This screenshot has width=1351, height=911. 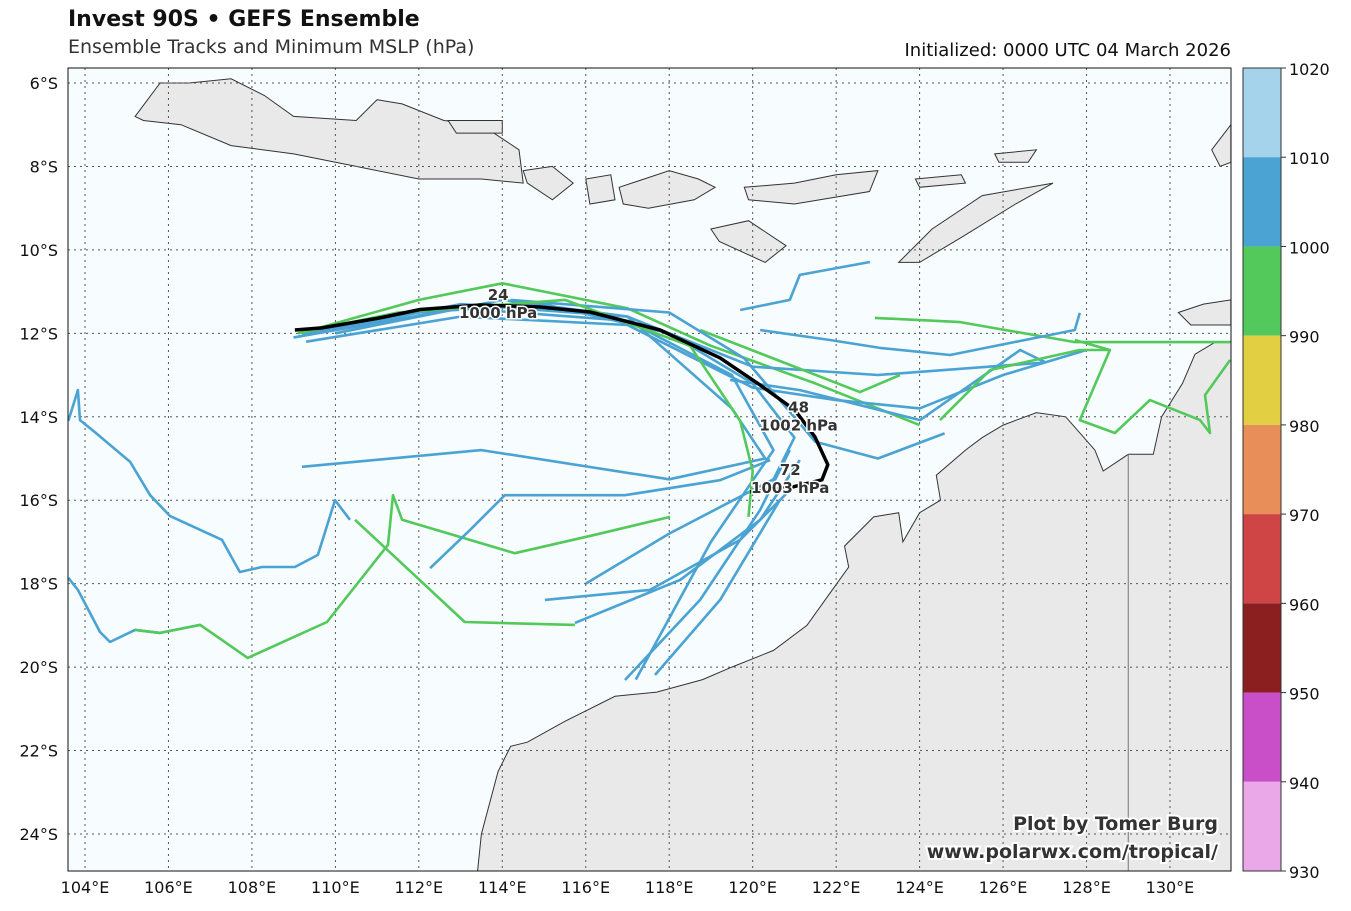 I want to click on mslp-label: 1003 hPa, so click(x=790, y=488).